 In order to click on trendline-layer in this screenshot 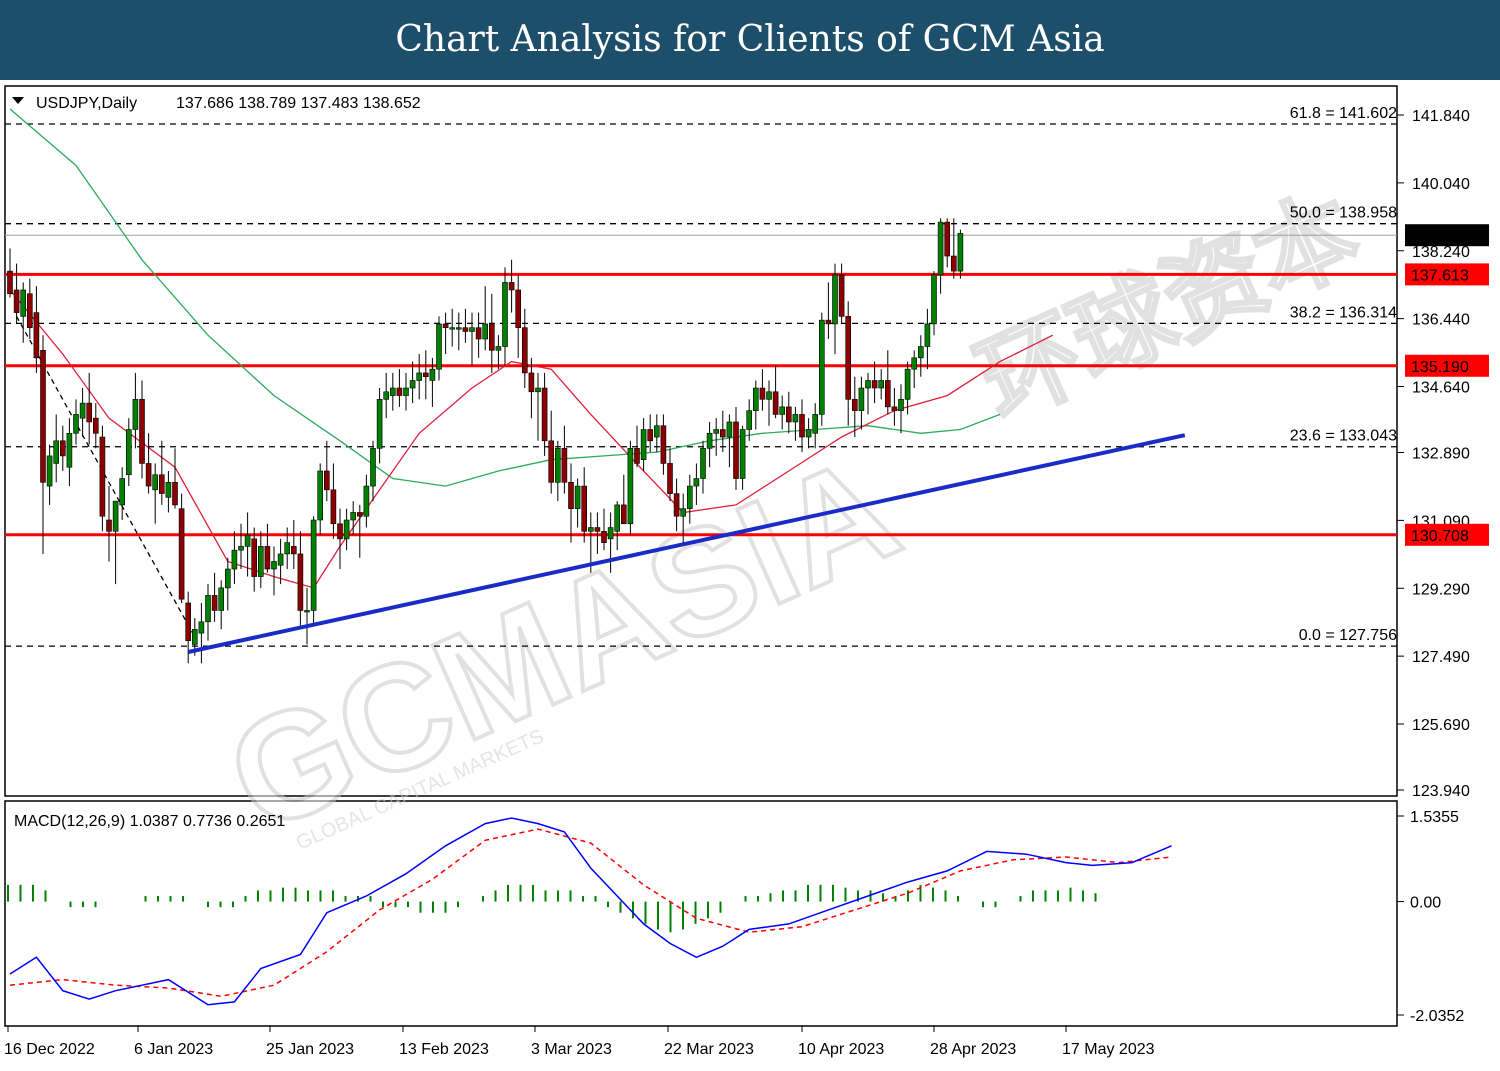, I will do `click(686, 543)`.